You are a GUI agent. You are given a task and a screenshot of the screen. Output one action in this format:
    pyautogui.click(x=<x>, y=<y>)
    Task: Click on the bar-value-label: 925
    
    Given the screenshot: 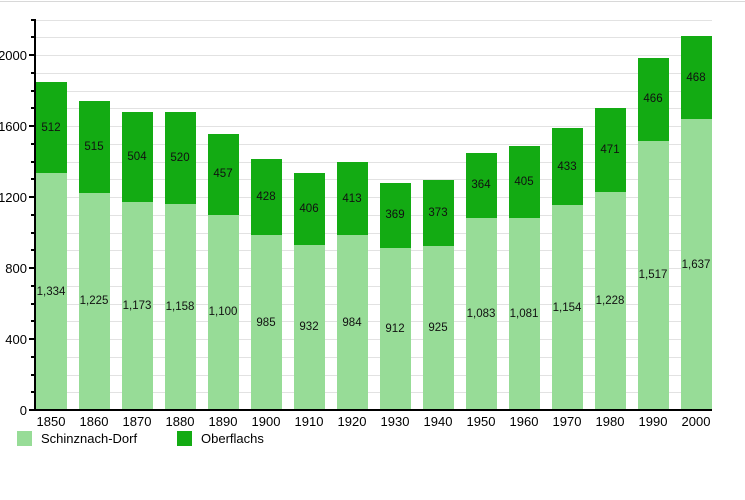 What is the action you would take?
    pyautogui.click(x=438, y=327)
    